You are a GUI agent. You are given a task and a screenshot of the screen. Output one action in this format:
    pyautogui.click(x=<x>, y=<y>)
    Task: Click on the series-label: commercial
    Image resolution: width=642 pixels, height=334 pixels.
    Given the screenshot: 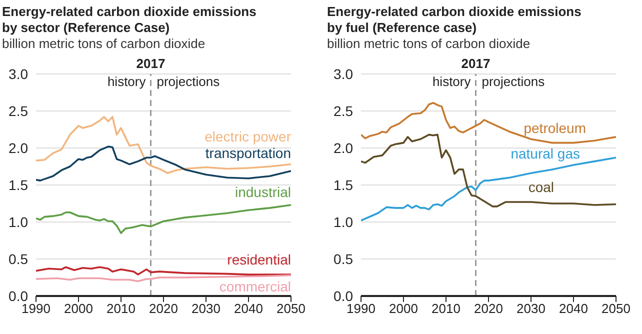 What is the action you would take?
    pyautogui.click(x=255, y=286)
    